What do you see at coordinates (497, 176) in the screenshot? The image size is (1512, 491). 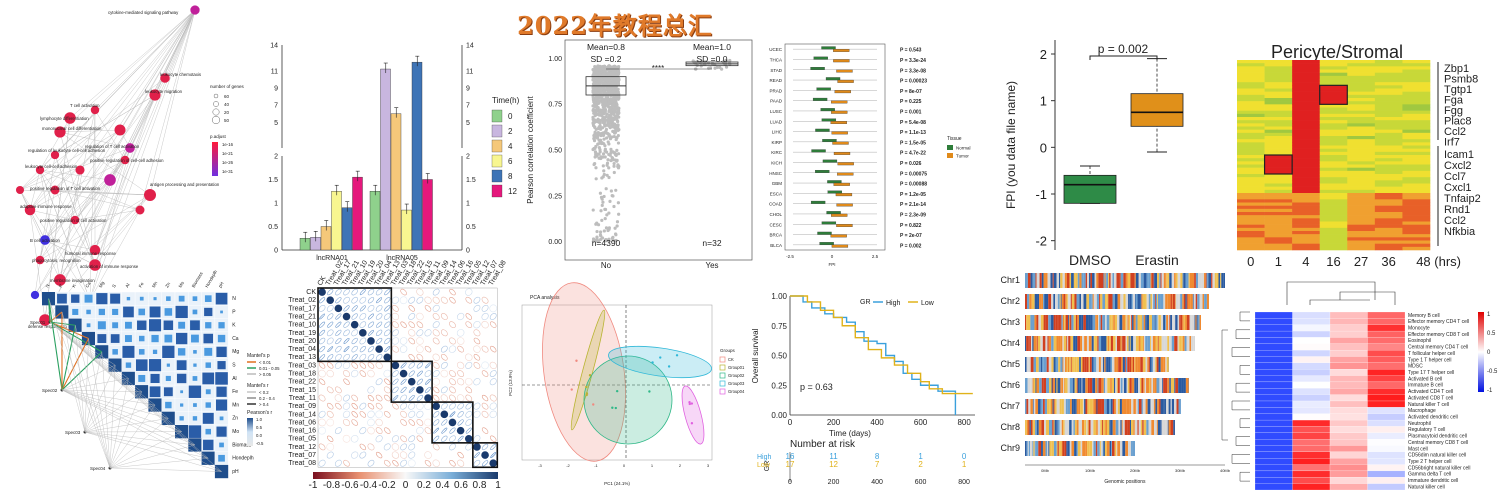 I see `legend-swatch` at bounding box center [497, 176].